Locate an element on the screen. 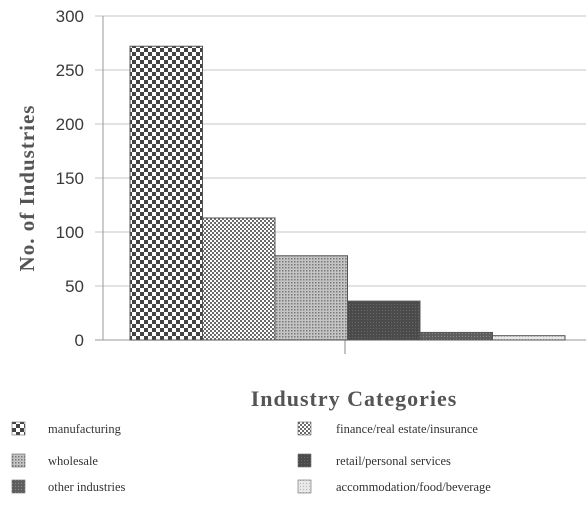 Image resolution: width=588 pixels, height=505 pixels. legend-label: retail/personal services is located at coordinates (393, 461).